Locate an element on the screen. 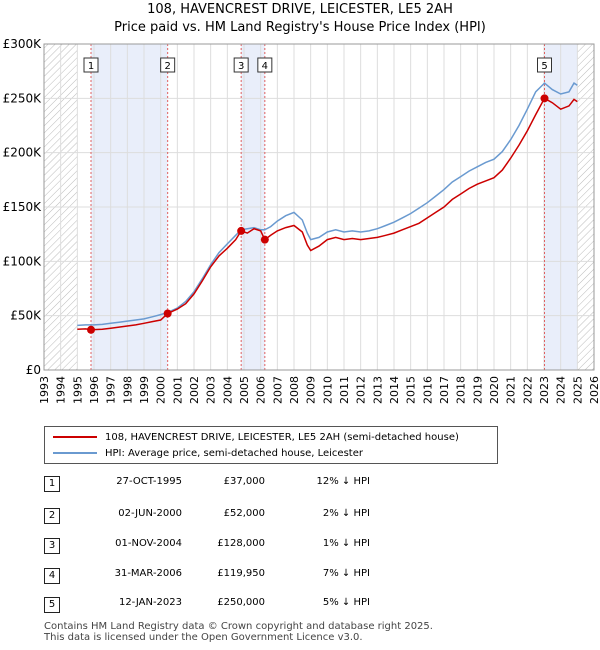 The image size is (600, 650). transaction-date: 27-OCT-1995 is located at coordinates (149, 481).